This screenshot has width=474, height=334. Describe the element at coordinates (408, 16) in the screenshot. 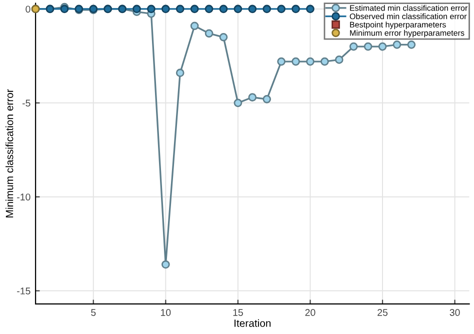

I see `legend-label: Observed min classification error` at that location.